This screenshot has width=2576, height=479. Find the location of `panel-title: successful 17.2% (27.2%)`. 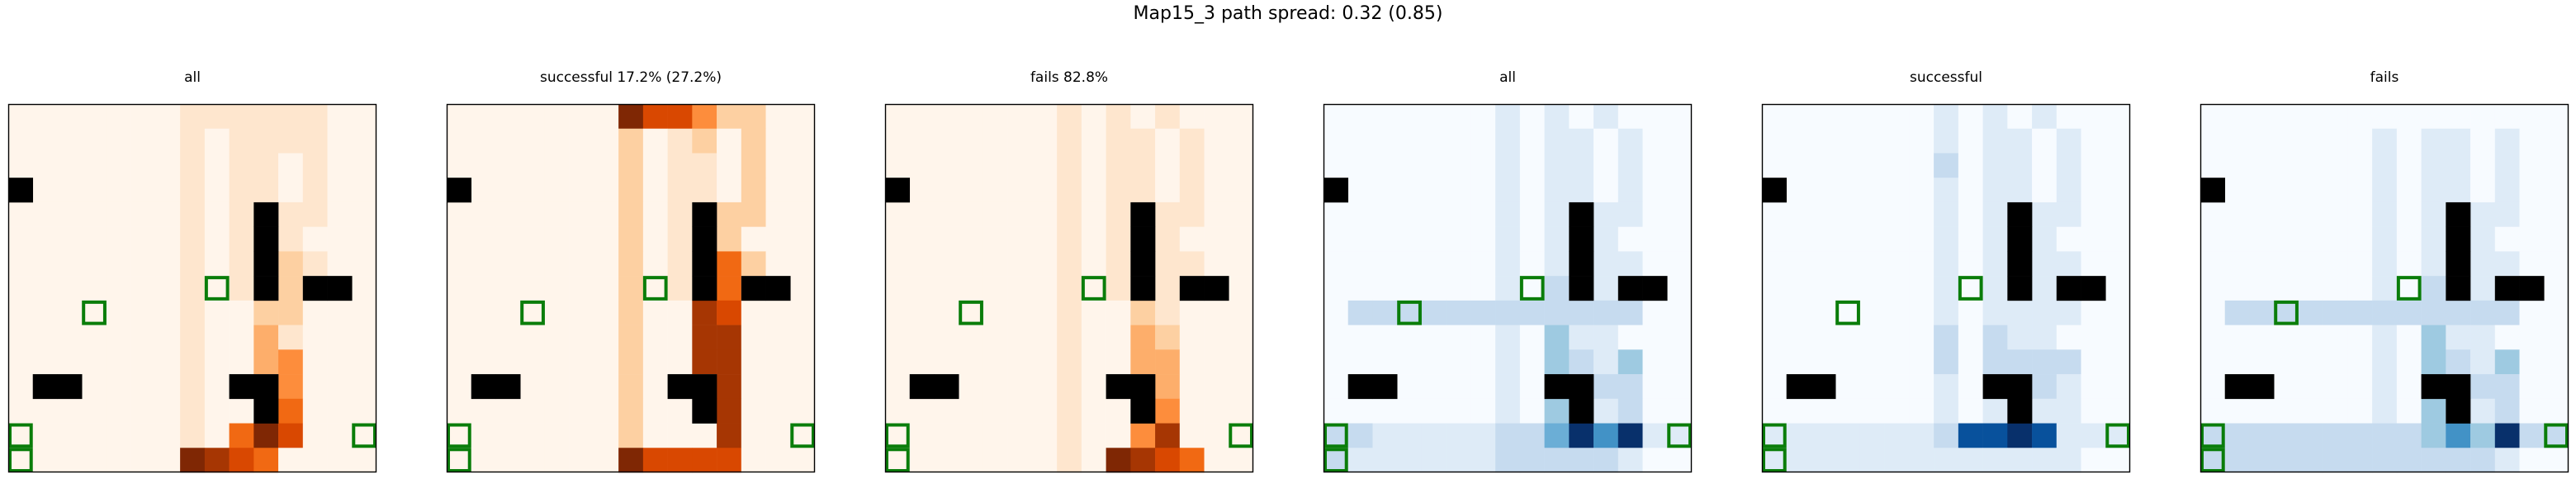

panel-title: successful 17.2% (27.2%) is located at coordinates (630, 78).